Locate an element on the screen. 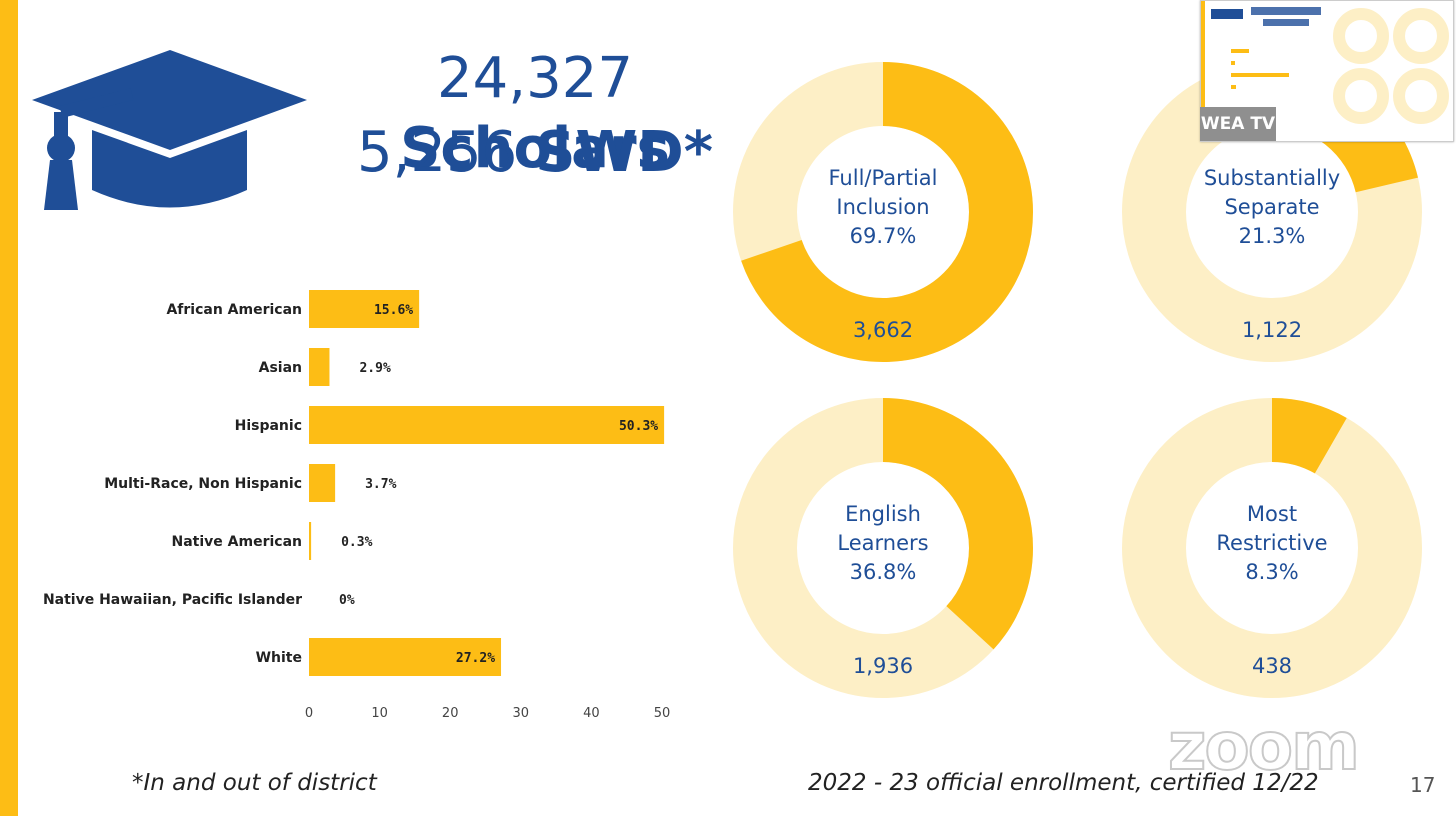 This screenshot has width=1456, height=816. x-tick-label: 50 is located at coordinates (662, 713).